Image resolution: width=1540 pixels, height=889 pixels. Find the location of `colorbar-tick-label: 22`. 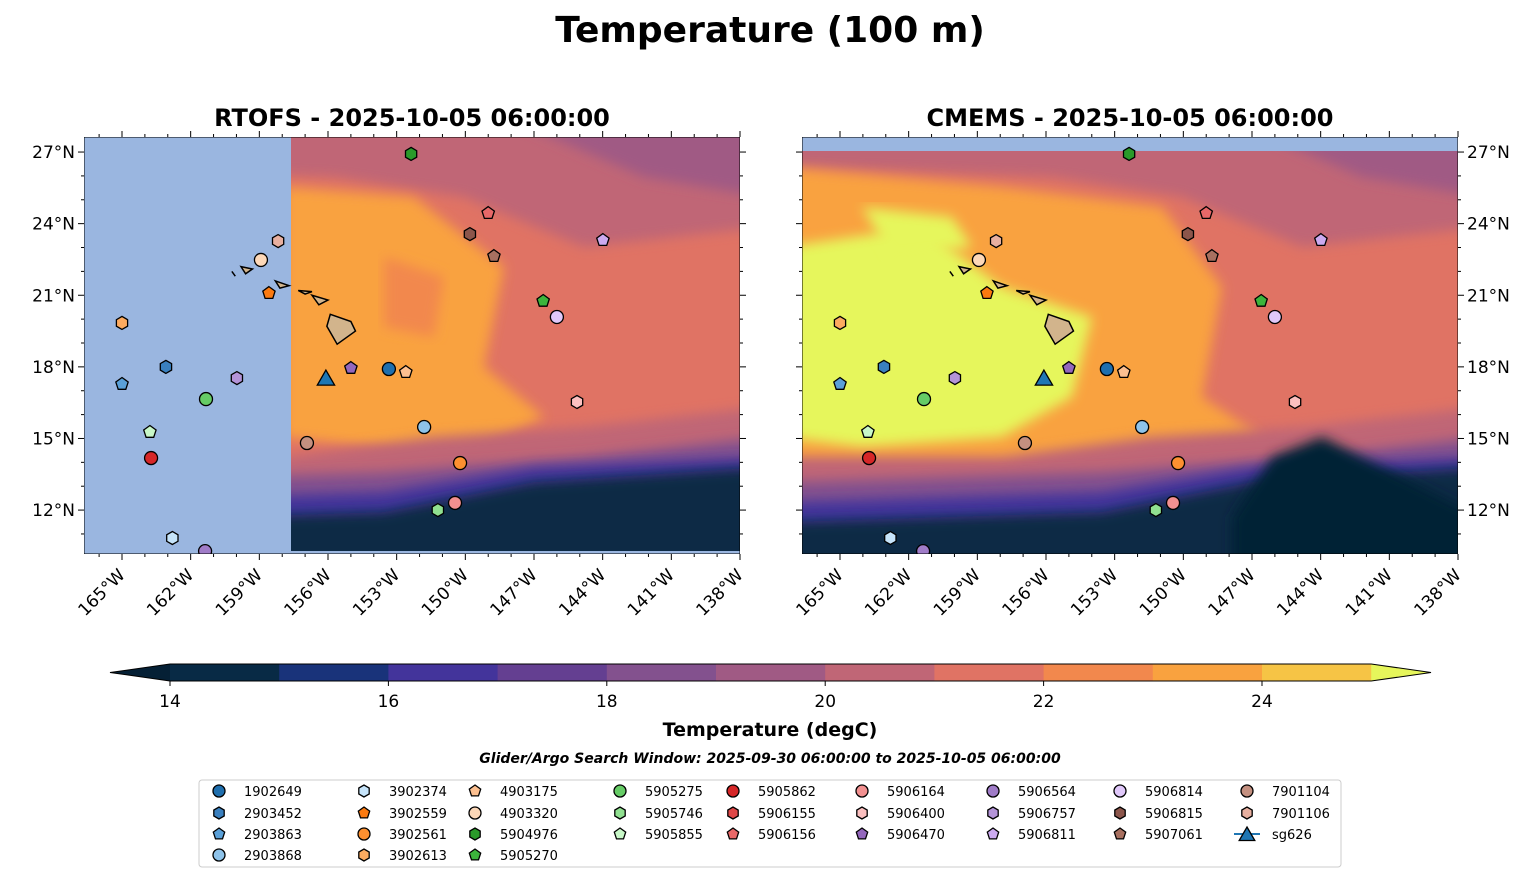

colorbar-tick-label: 22 is located at coordinates (1044, 702).